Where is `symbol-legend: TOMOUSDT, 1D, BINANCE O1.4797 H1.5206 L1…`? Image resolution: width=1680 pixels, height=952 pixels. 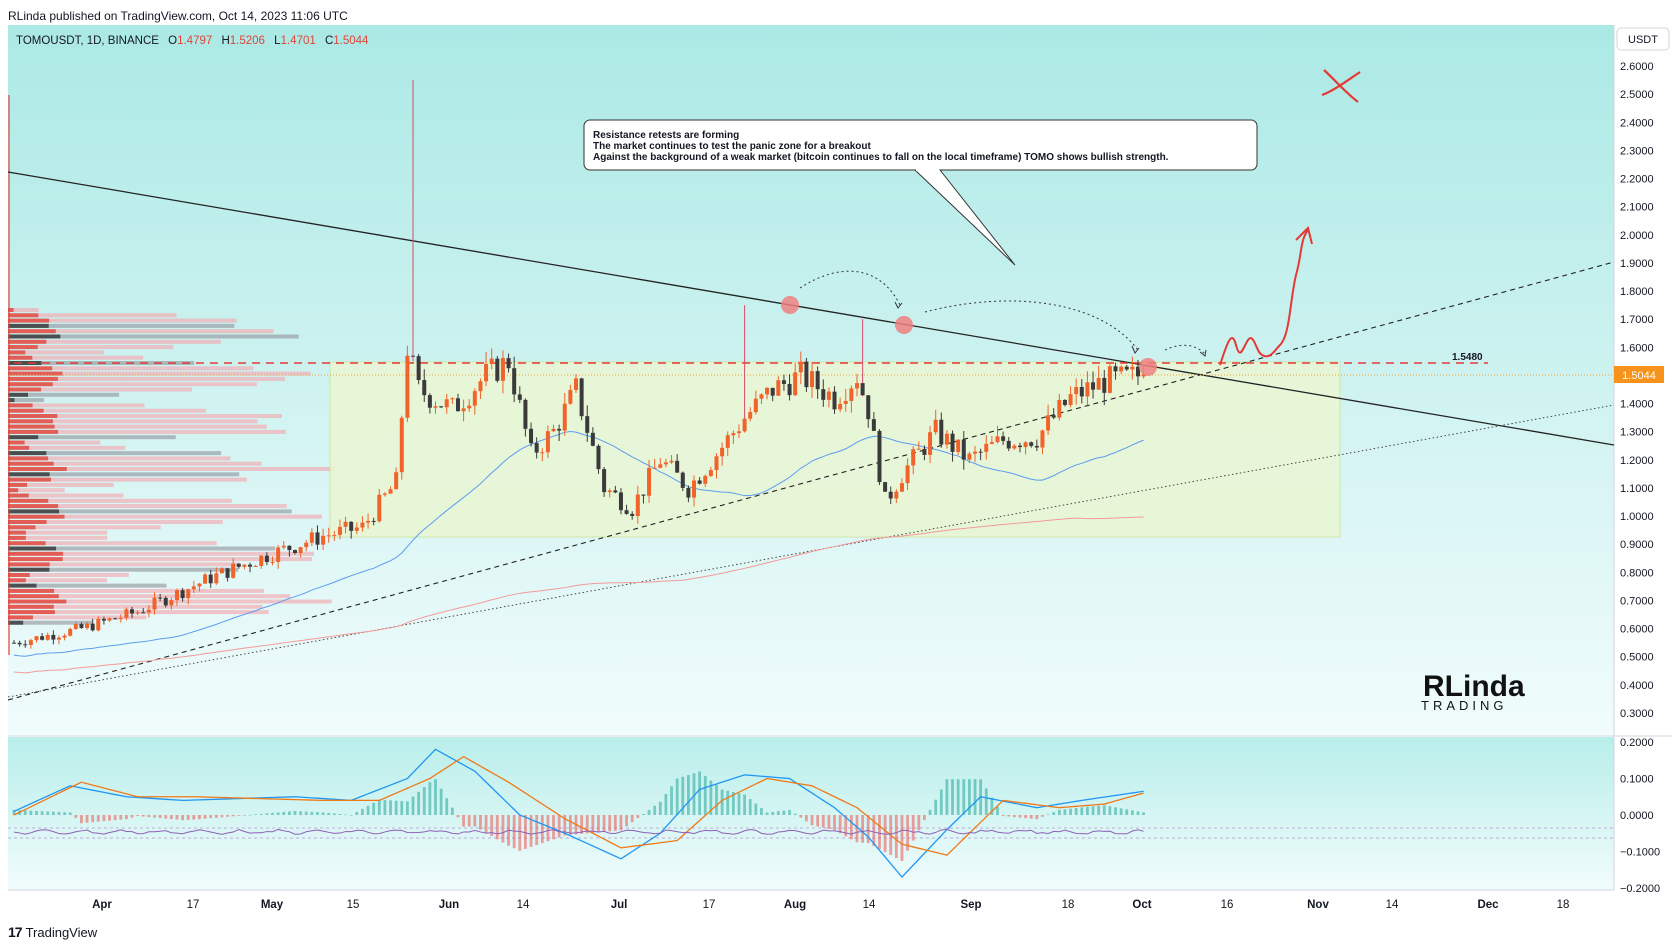
symbol-legend: TOMOUSDT, 1D, BINANCE O1.4797 H1.5206 L1… is located at coordinates (192, 41).